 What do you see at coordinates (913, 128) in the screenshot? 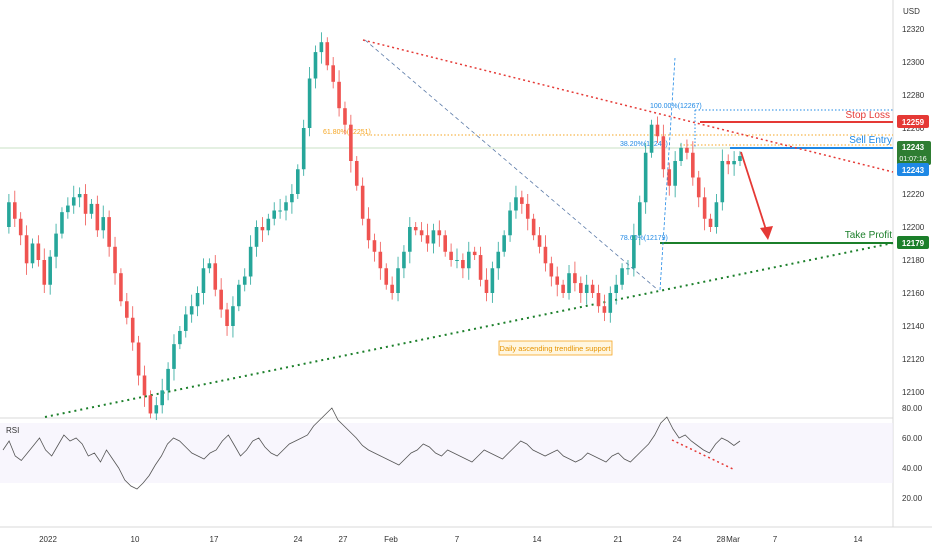
I see `price-tick-label: 12260` at bounding box center [913, 128].